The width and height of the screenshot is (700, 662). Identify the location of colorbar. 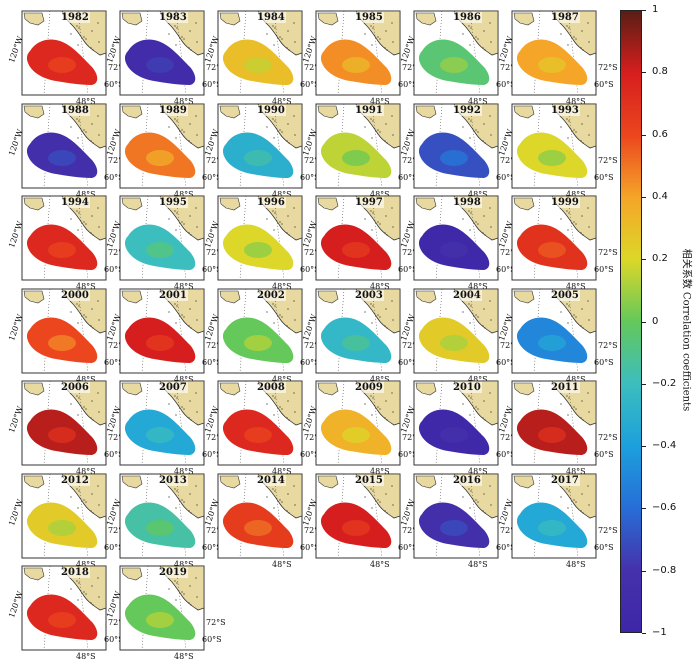
(631, 321).